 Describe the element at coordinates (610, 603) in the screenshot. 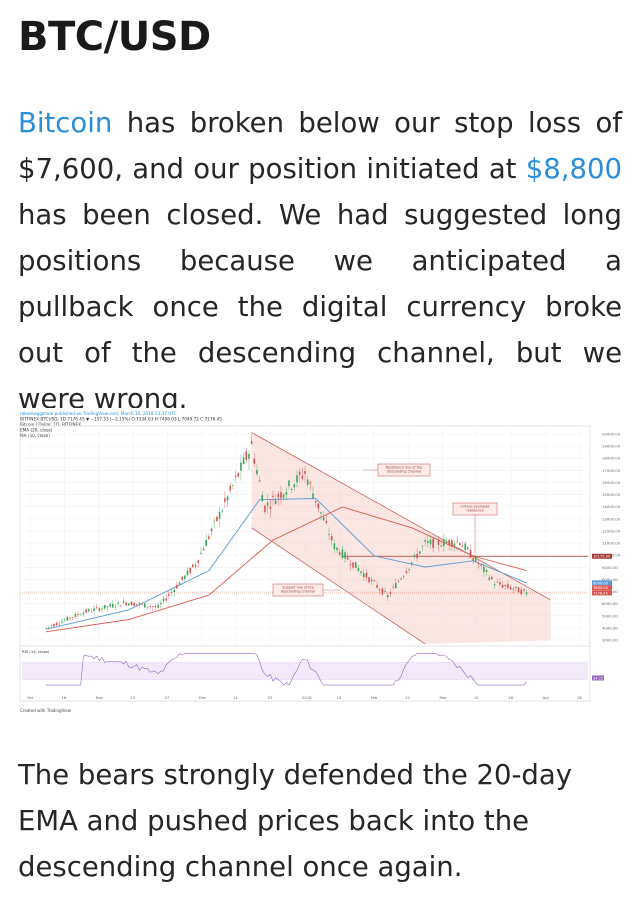

I see `y-tick-label: 6000.00` at that location.